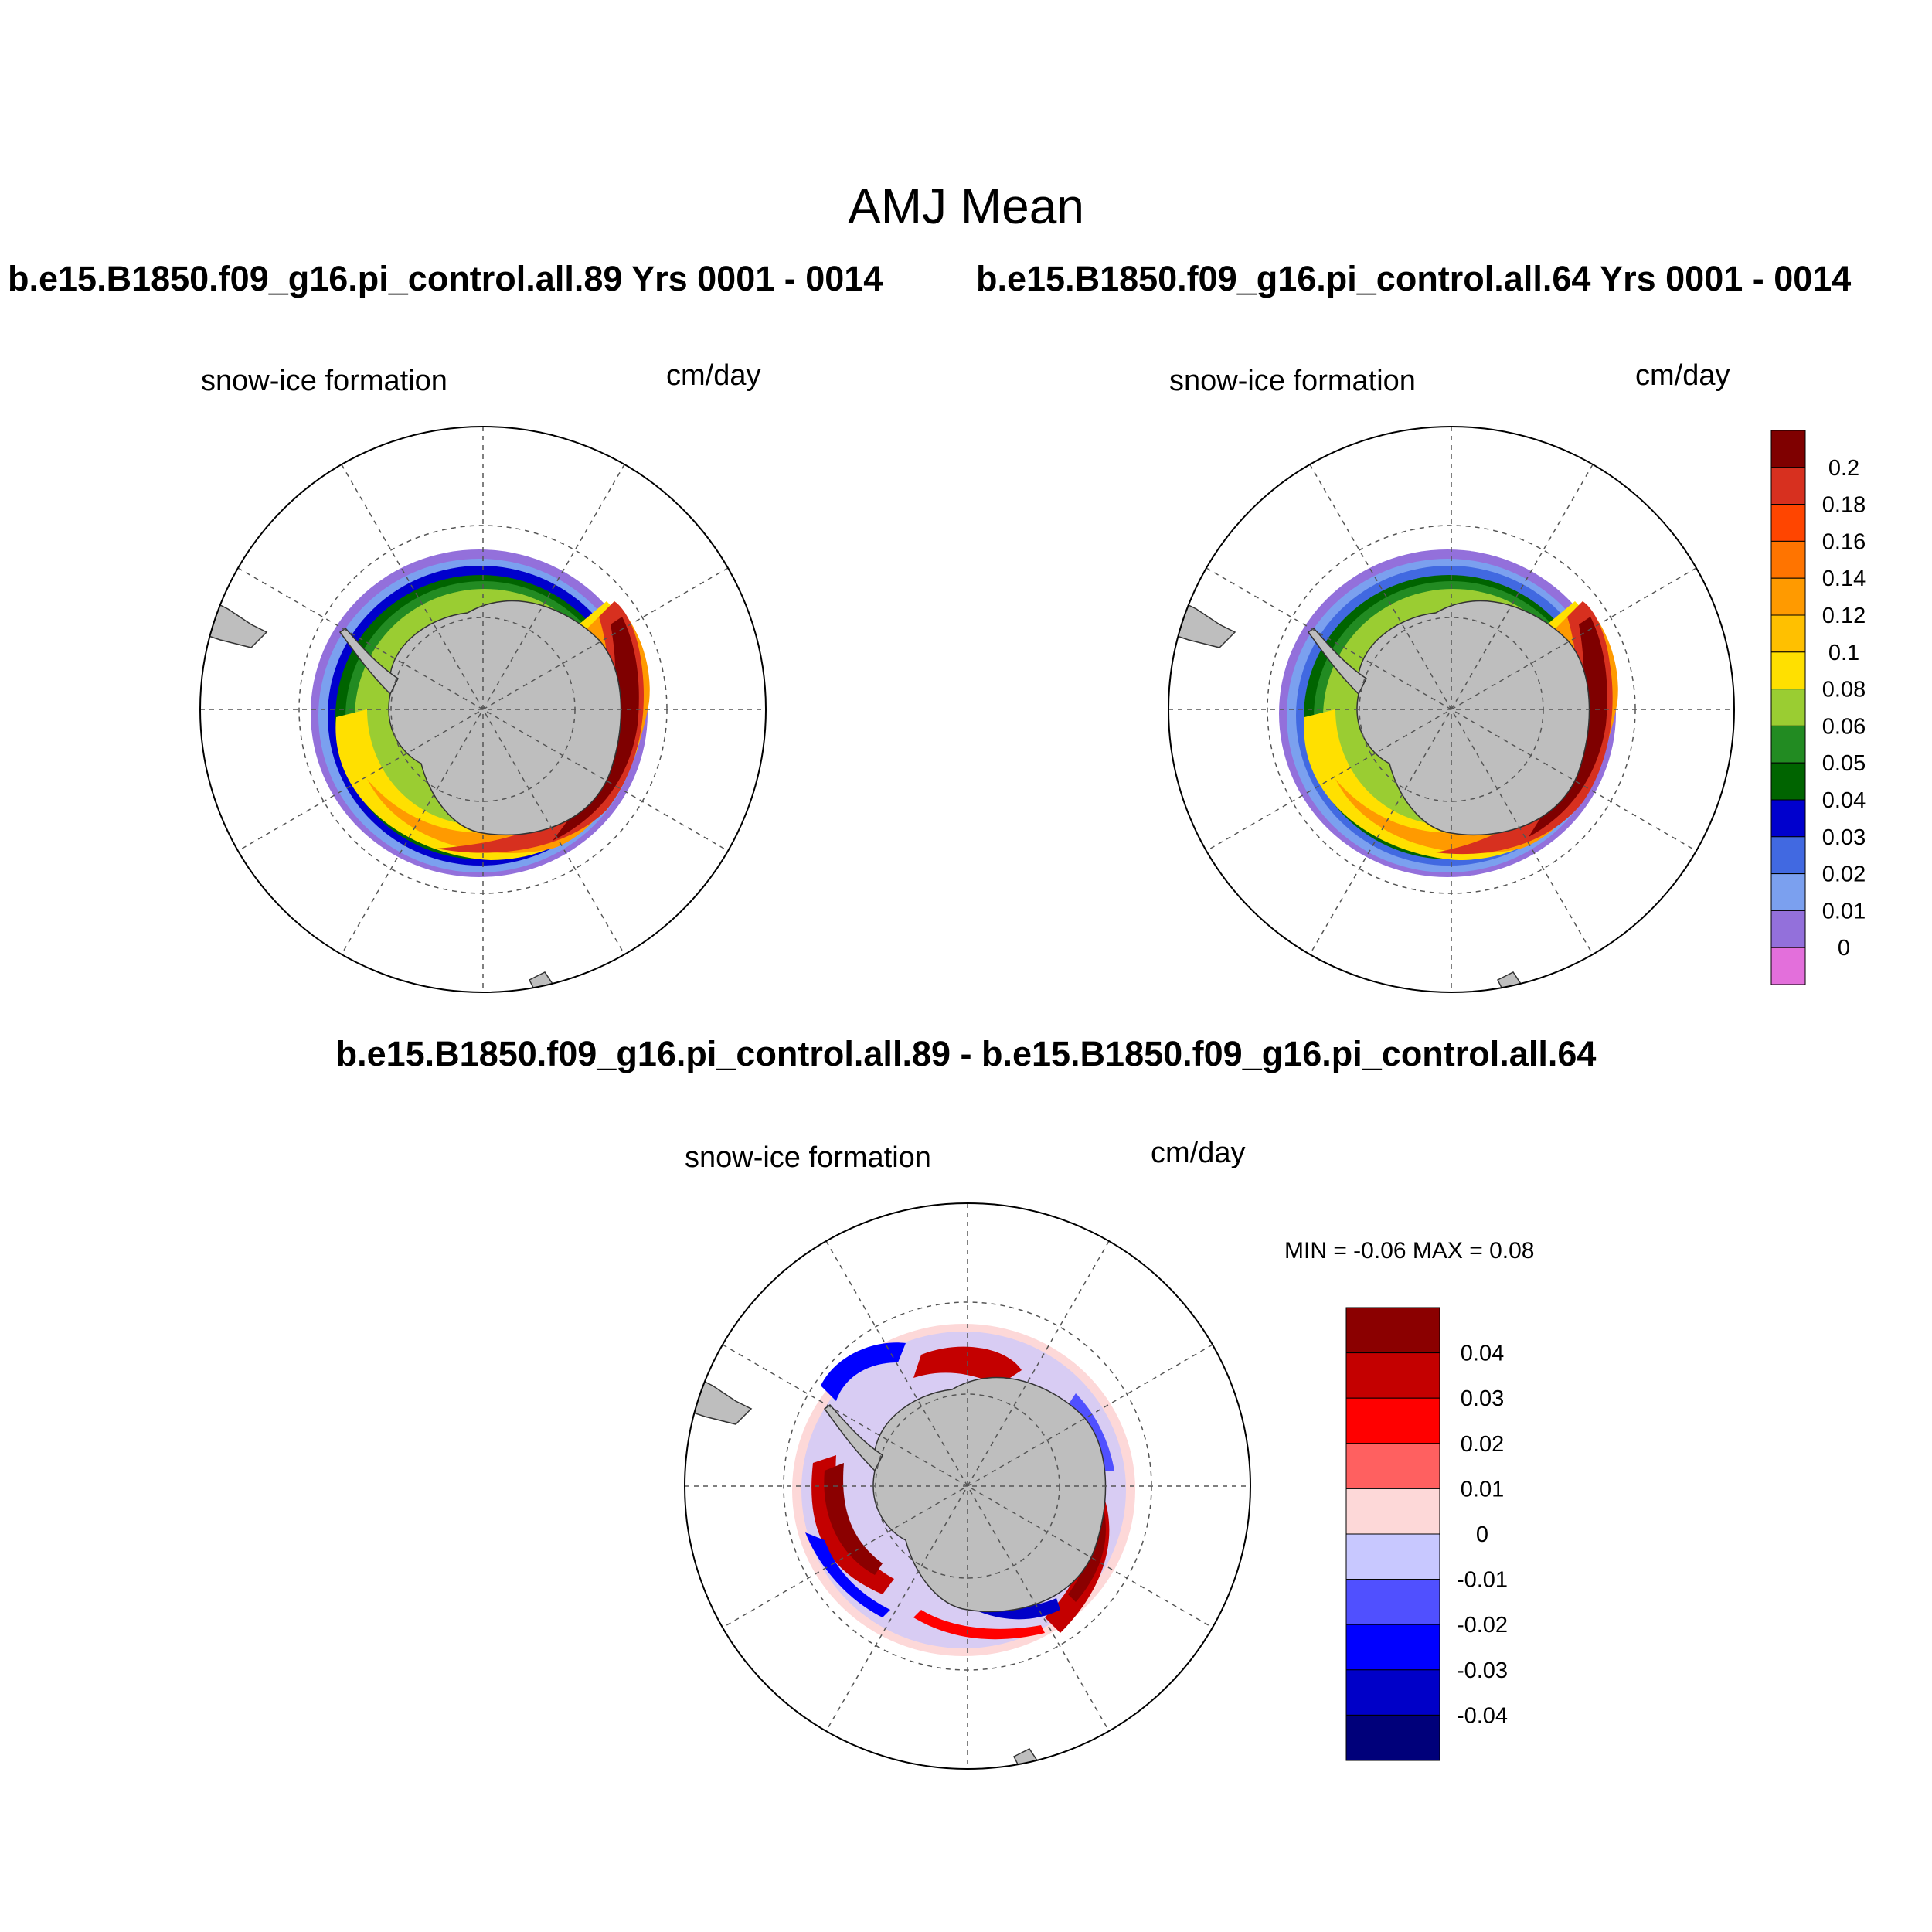 The width and height of the screenshot is (1932, 1932). I want to click on colorbar-main-tick-label: 0.05, so click(1844, 763).